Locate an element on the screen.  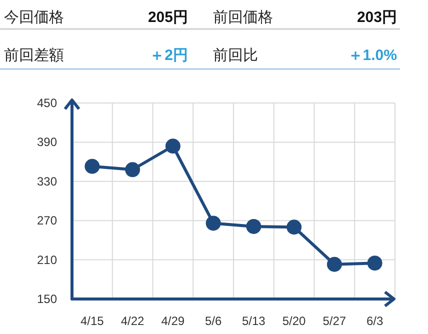
y-tick-label: 150 is located at coordinates (47, 299).